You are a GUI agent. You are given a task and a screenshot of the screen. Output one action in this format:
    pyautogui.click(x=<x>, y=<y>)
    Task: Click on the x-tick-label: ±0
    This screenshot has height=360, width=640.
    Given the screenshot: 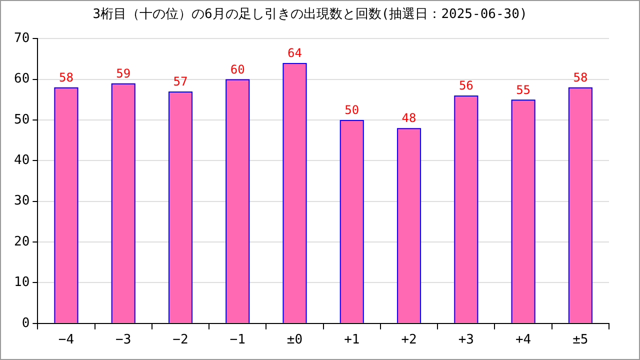 What is the action you would take?
    pyautogui.click(x=294, y=340)
    